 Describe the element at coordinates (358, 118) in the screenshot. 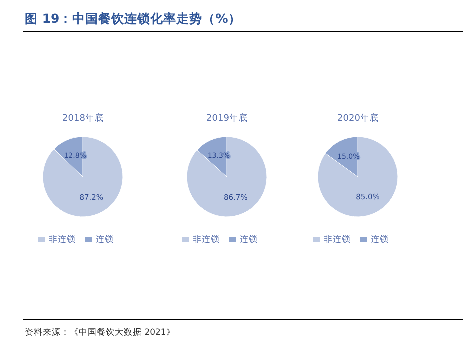

I see `chart-title: 2020年底` at that location.